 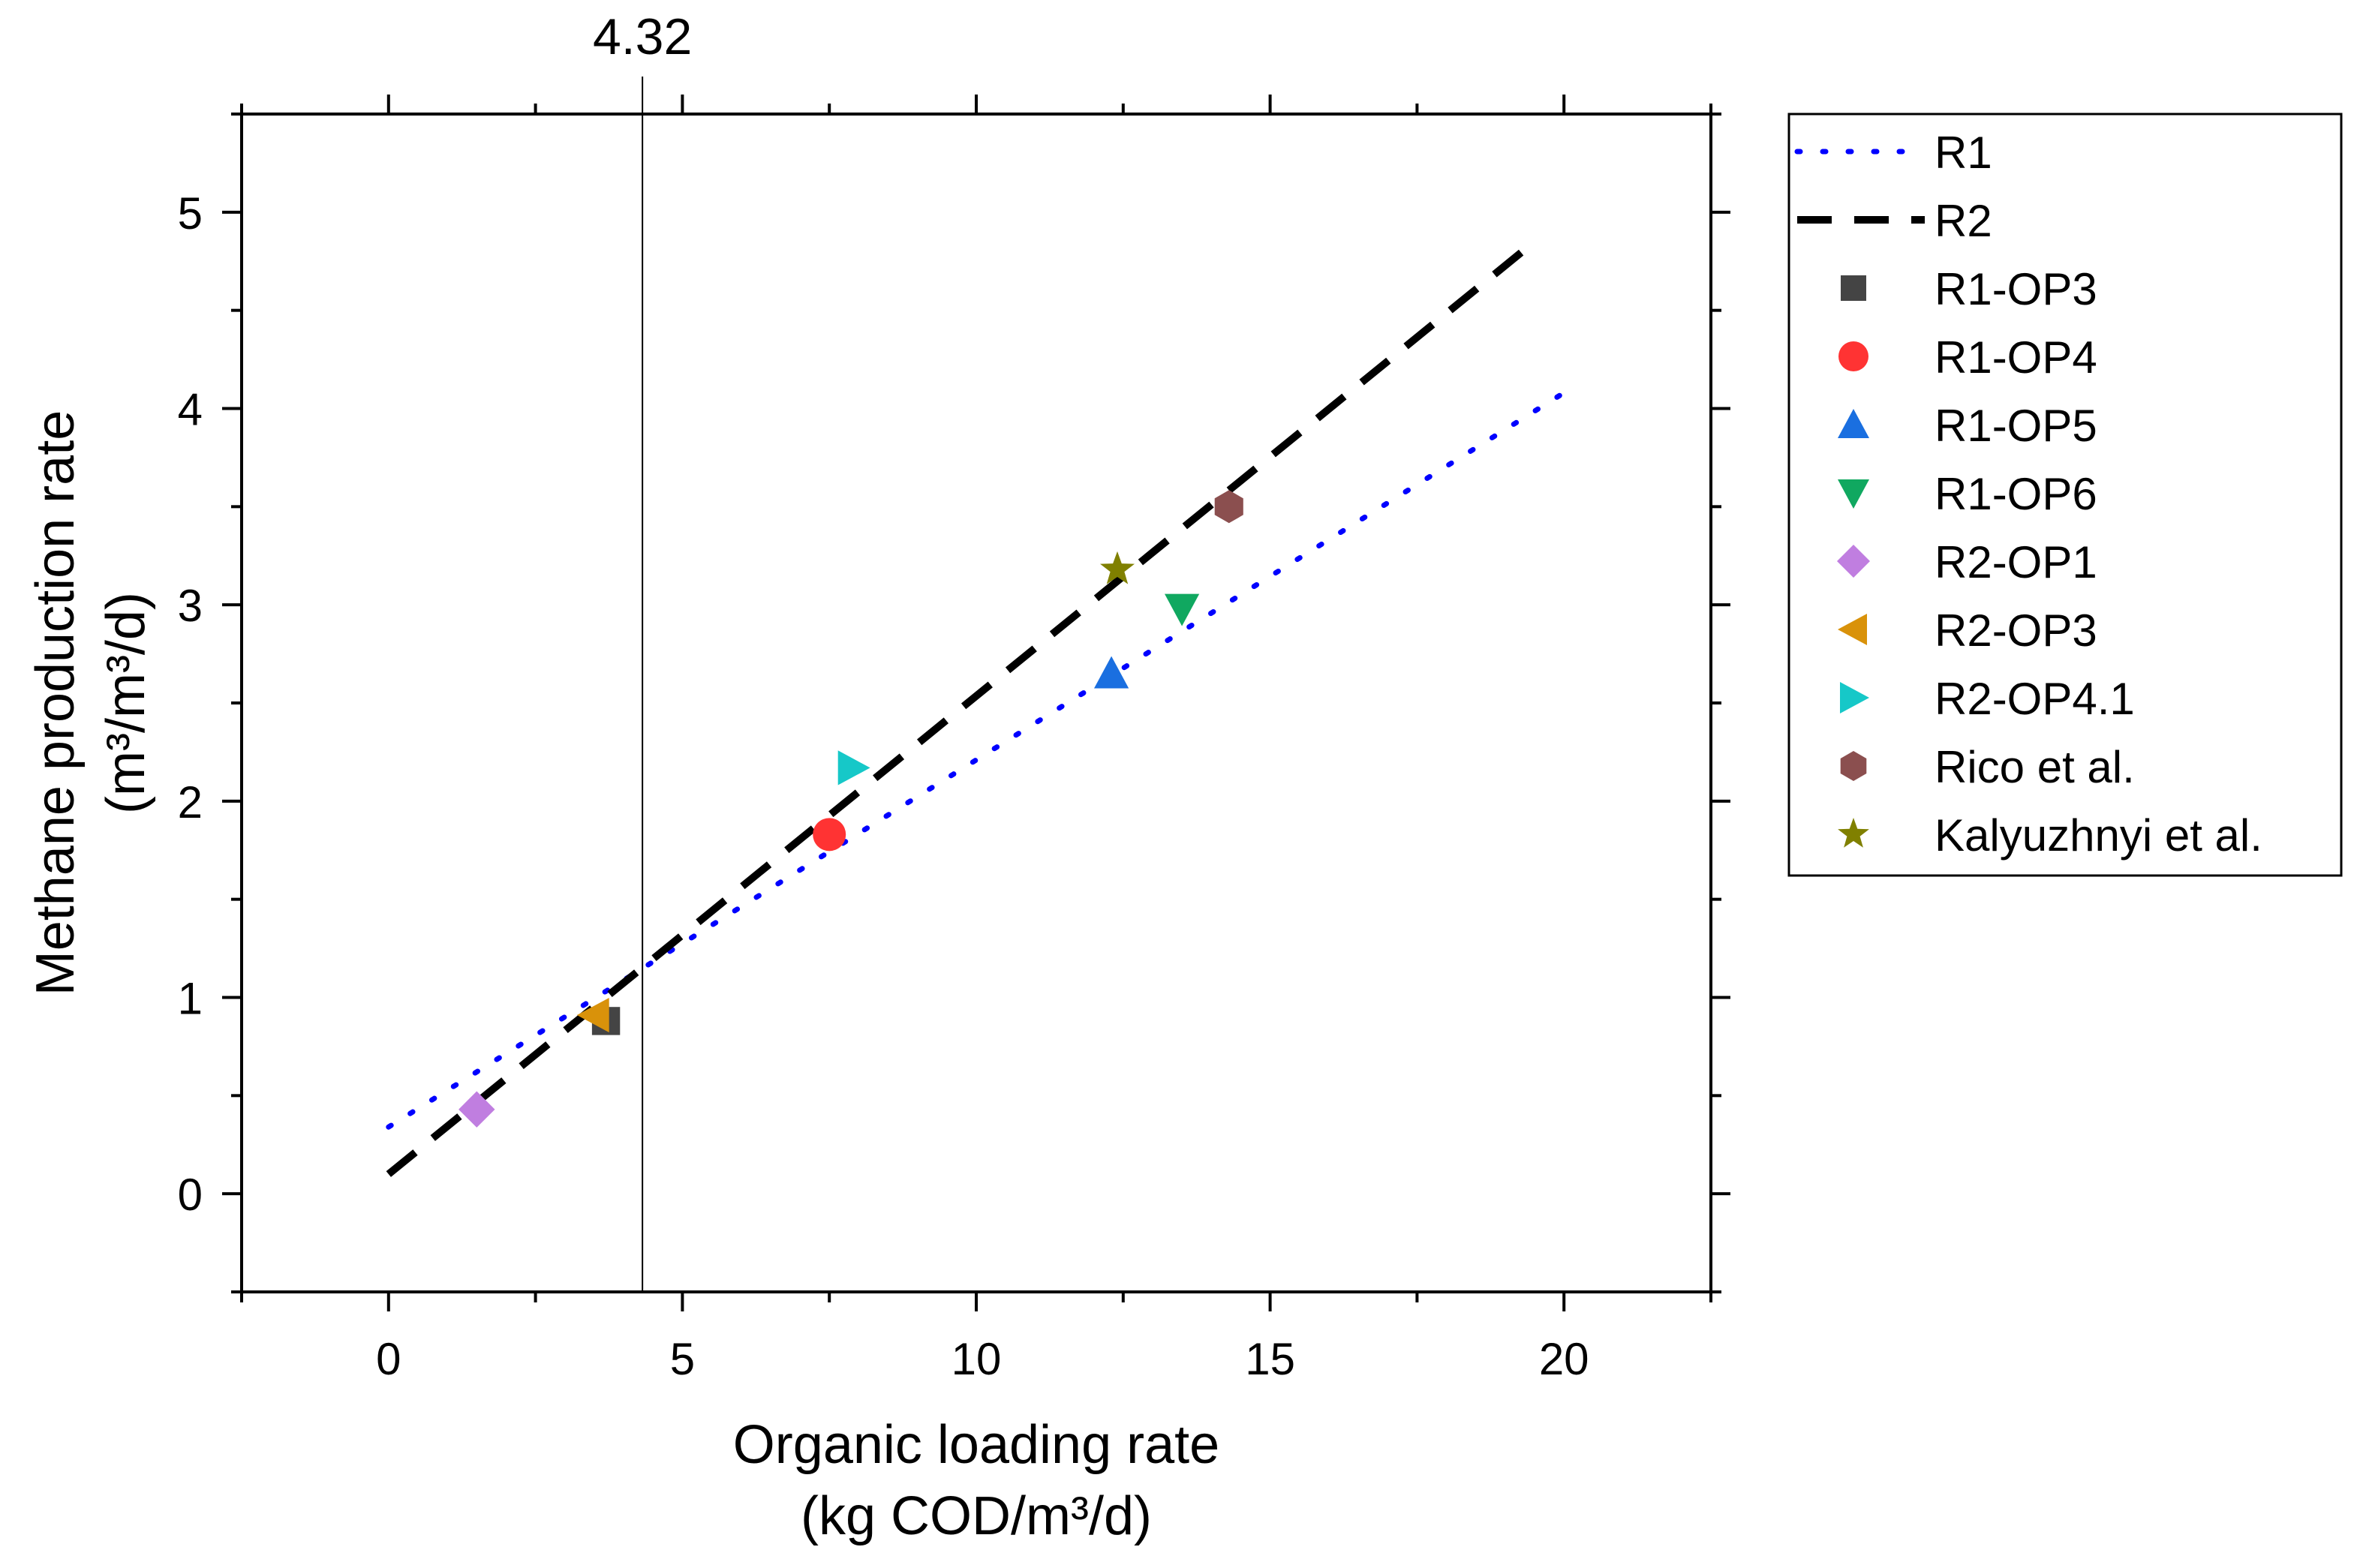 I want to click on y-tick-label: 4, so click(x=191, y=410).